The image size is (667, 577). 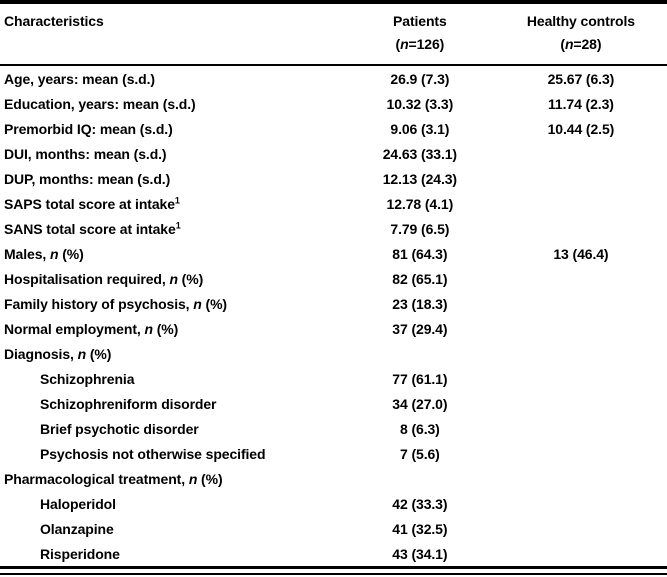 I want to click on column-header-characteristics: Characteristics, so click(x=54, y=21).